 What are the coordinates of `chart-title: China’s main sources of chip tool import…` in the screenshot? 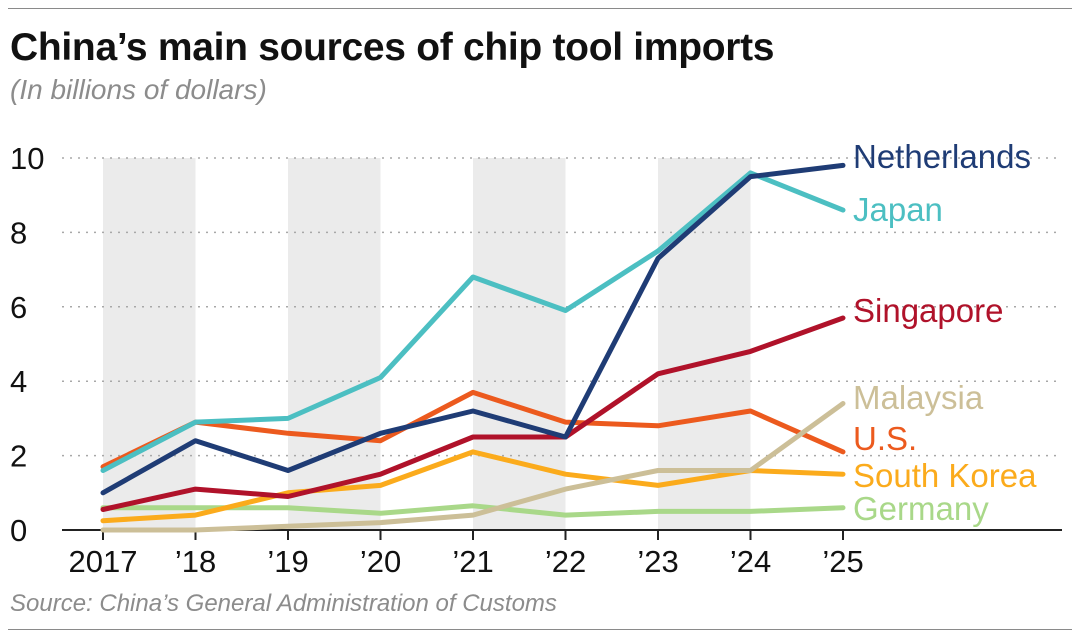 It's located at (392, 47).